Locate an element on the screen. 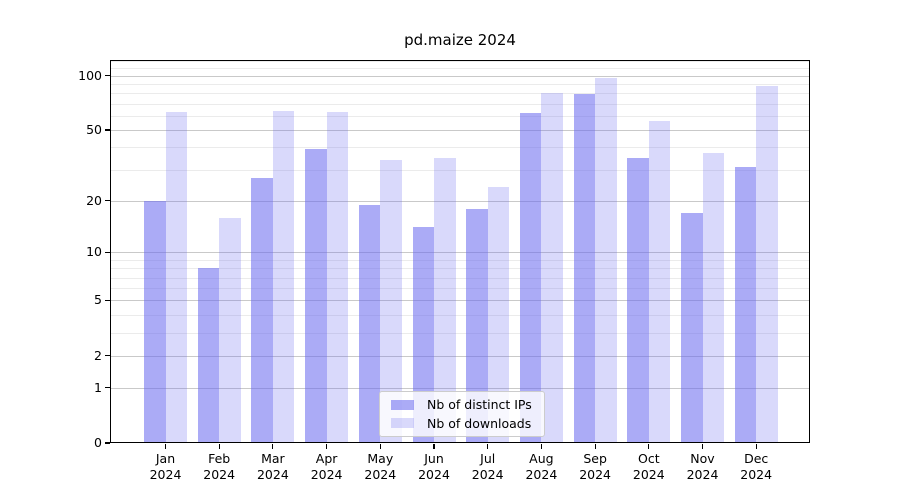 This screenshot has width=900, height=500. bar-downloads-oct is located at coordinates (659, 282).